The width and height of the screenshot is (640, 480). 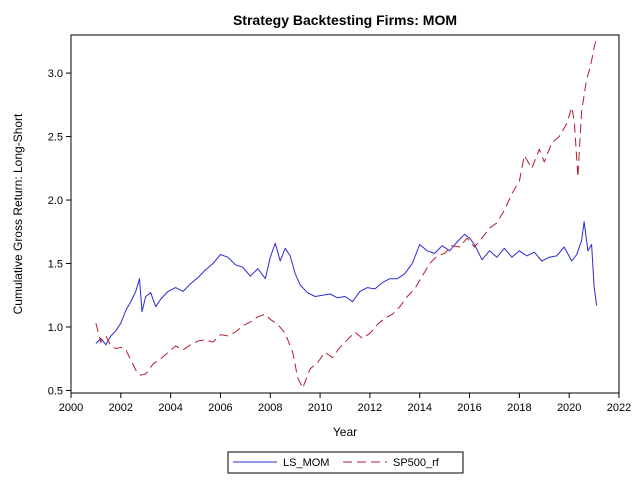 What do you see at coordinates (55, 391) in the screenshot?
I see `y-tick-label: 0.5` at bounding box center [55, 391].